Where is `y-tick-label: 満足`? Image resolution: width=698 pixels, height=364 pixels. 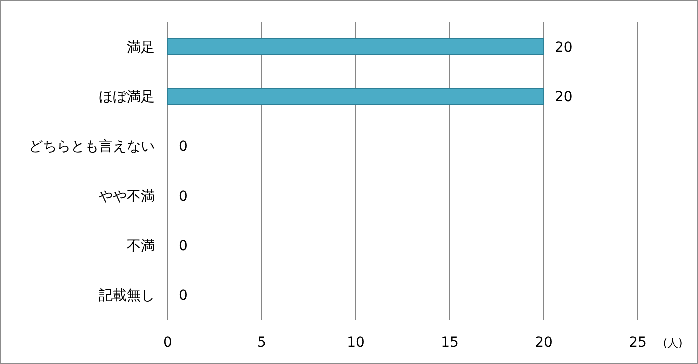 y-tick-label: 満足 is located at coordinates (141, 48).